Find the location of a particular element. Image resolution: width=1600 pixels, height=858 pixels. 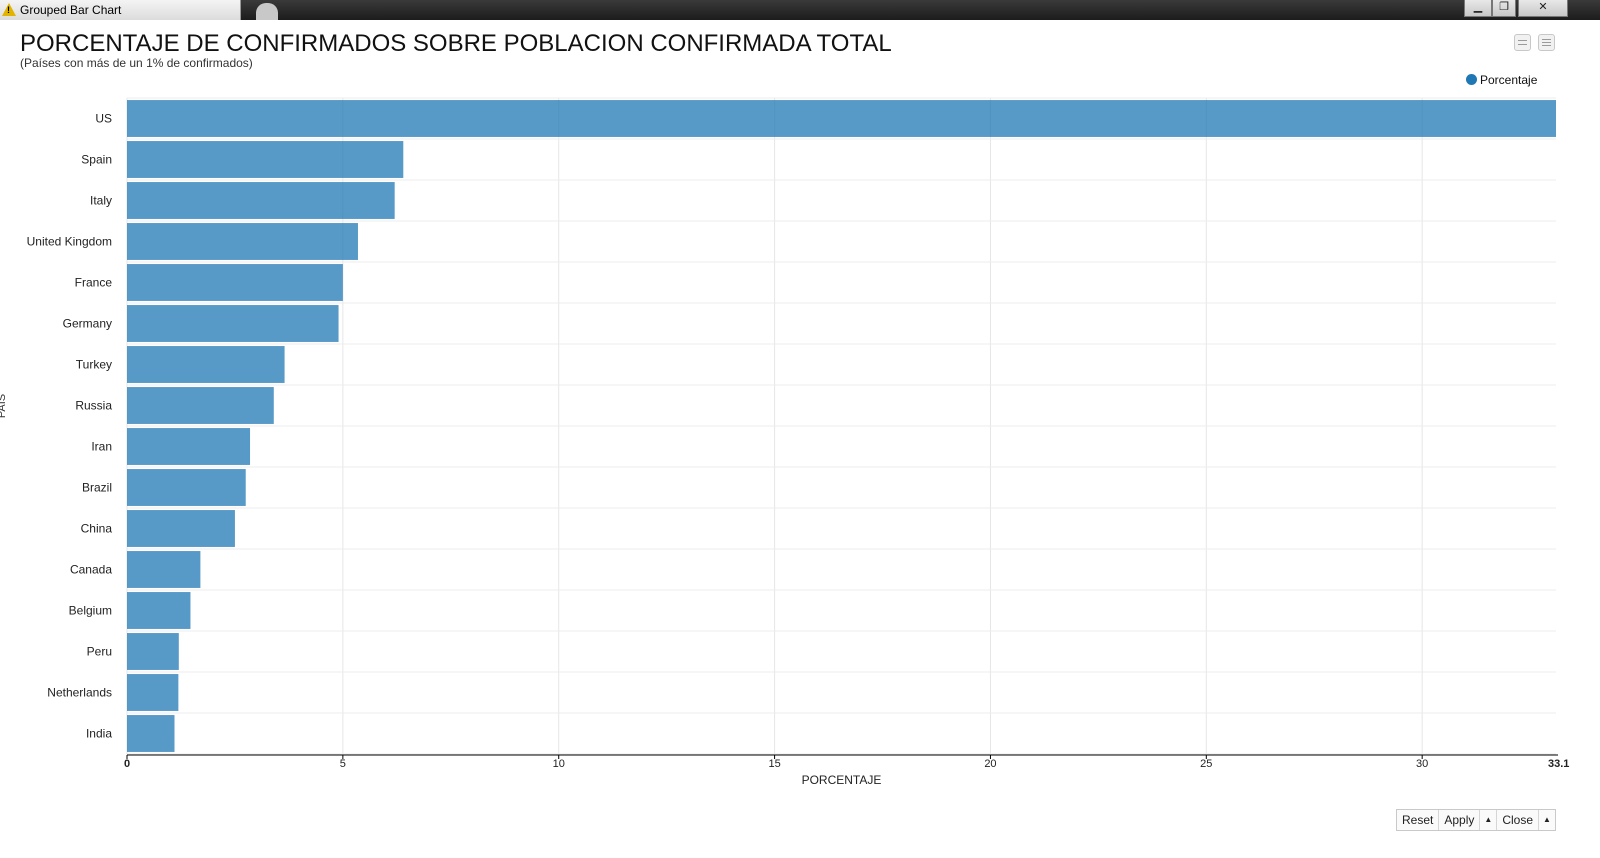

footer-buttons: Reset Apply ▲ Close ▲ is located at coordinates (1476, 820).